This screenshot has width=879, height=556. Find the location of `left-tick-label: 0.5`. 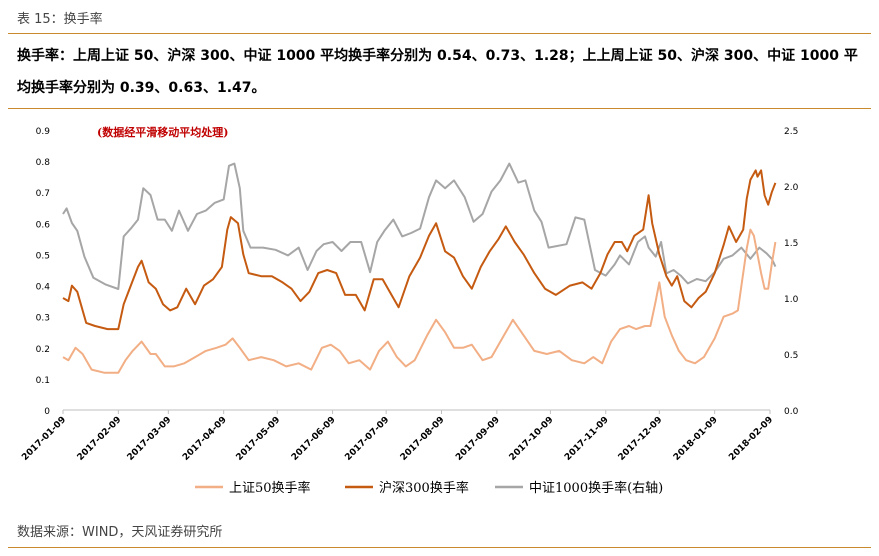

left-tick-label: 0.5 is located at coordinates (43, 256).